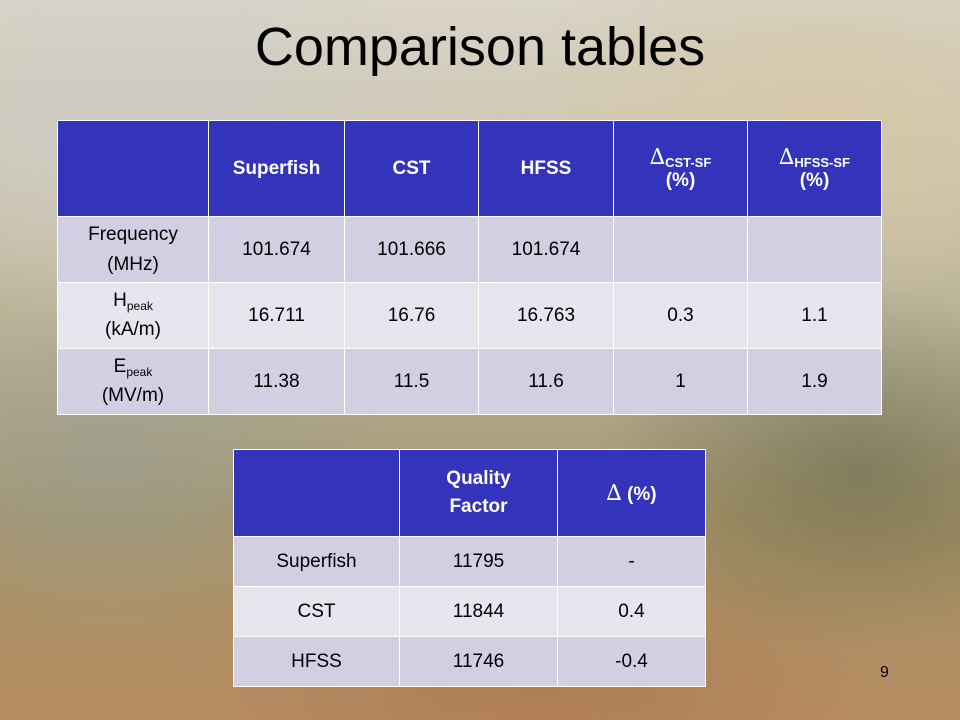  I want to click on cell-delta: 0.4, so click(631, 611).